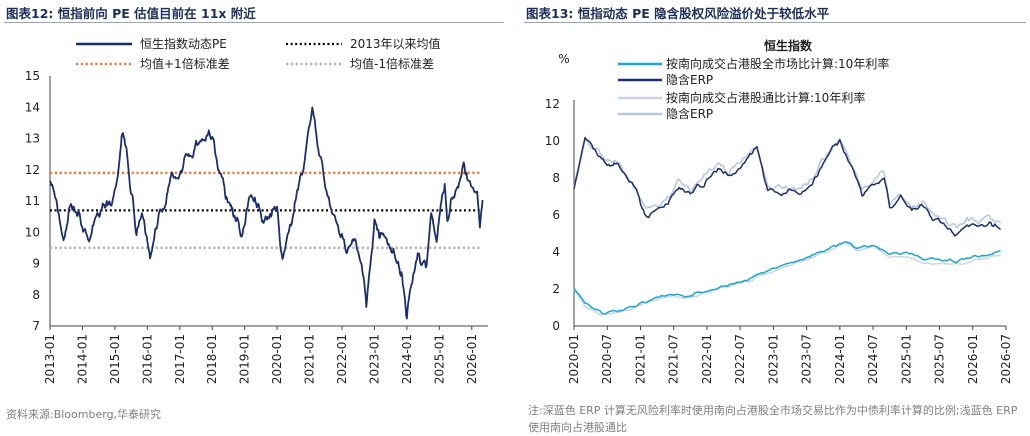  I want to click on y-tick-label: 4, so click(556, 252).